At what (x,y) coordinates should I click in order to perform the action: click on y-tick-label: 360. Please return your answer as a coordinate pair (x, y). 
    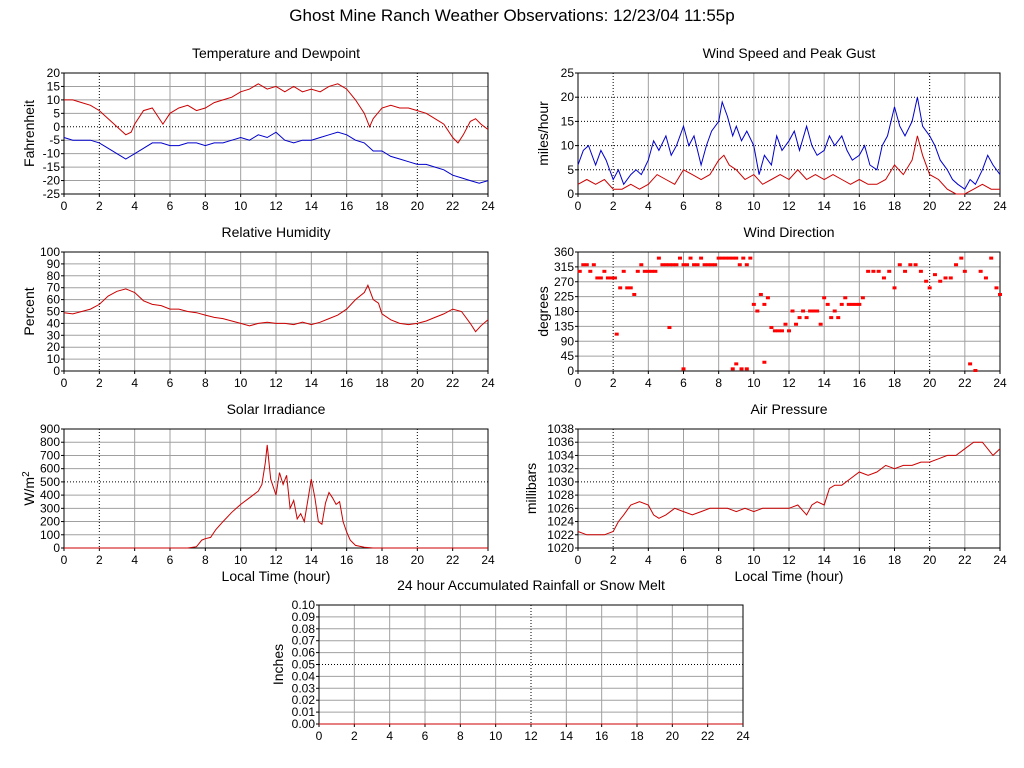
    Looking at the image, I should click on (564, 252).